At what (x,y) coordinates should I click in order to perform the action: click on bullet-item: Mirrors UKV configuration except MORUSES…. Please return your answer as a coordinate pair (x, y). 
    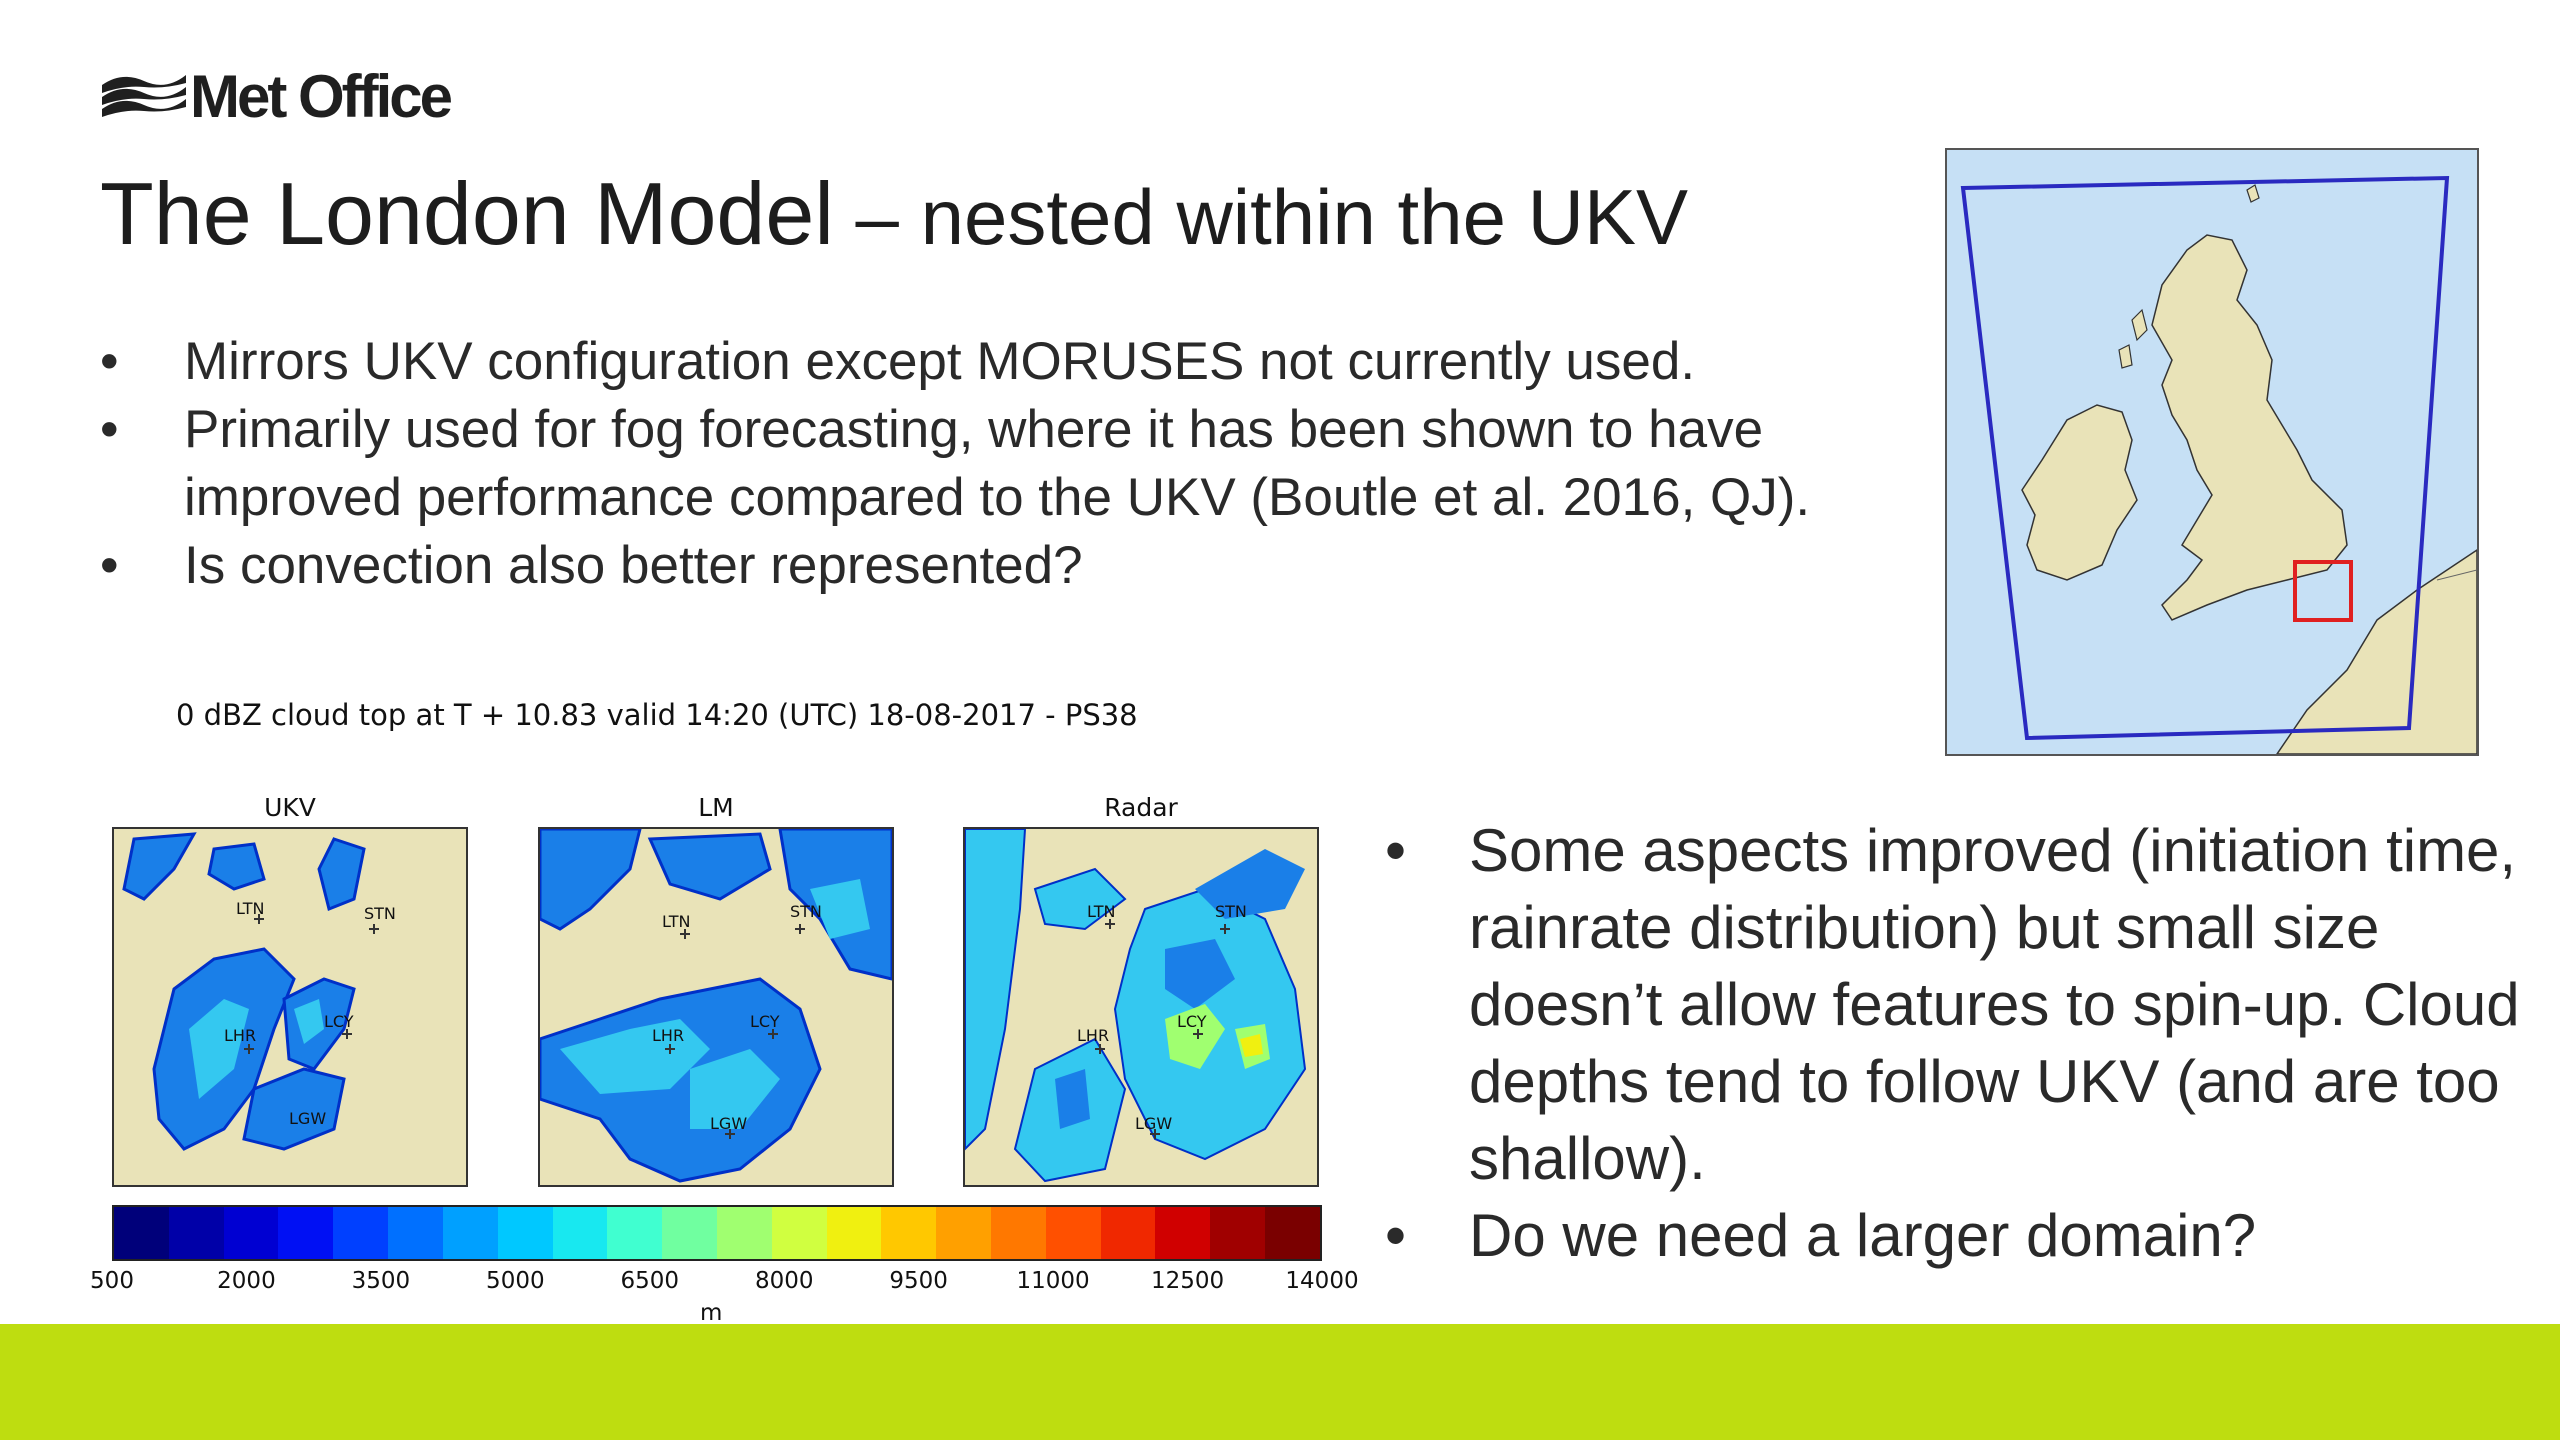
    Looking at the image, I should click on (1030, 362).